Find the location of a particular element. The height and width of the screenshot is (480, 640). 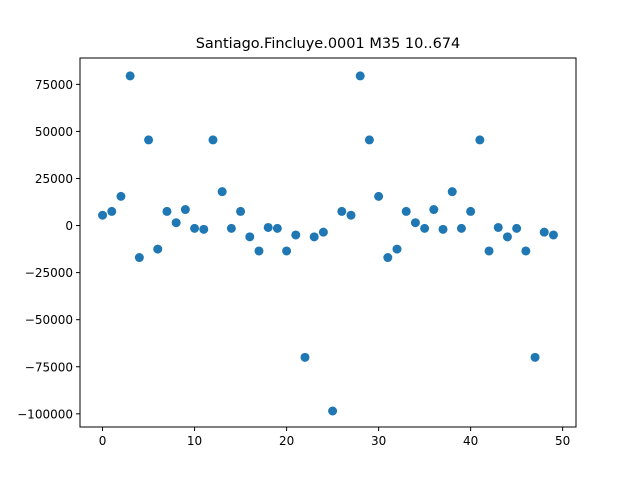

x-tick-label: 50 is located at coordinates (562, 441).